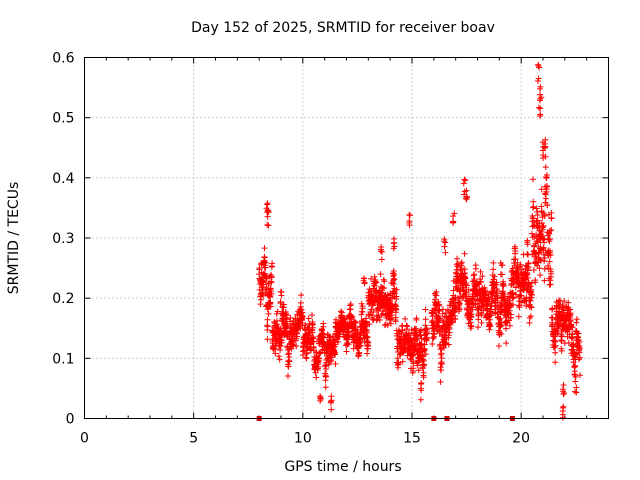 The width and height of the screenshot is (640, 480). What do you see at coordinates (63, 239) in the screenshot?
I see `y-tick-label: 0.3` at bounding box center [63, 239].